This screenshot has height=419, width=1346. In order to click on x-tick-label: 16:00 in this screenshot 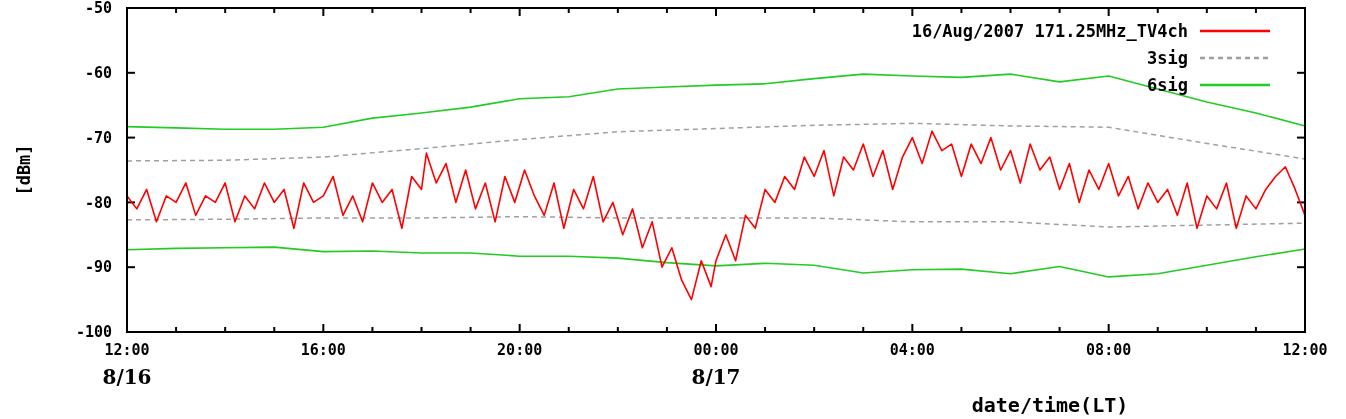, I will do `click(323, 350)`.